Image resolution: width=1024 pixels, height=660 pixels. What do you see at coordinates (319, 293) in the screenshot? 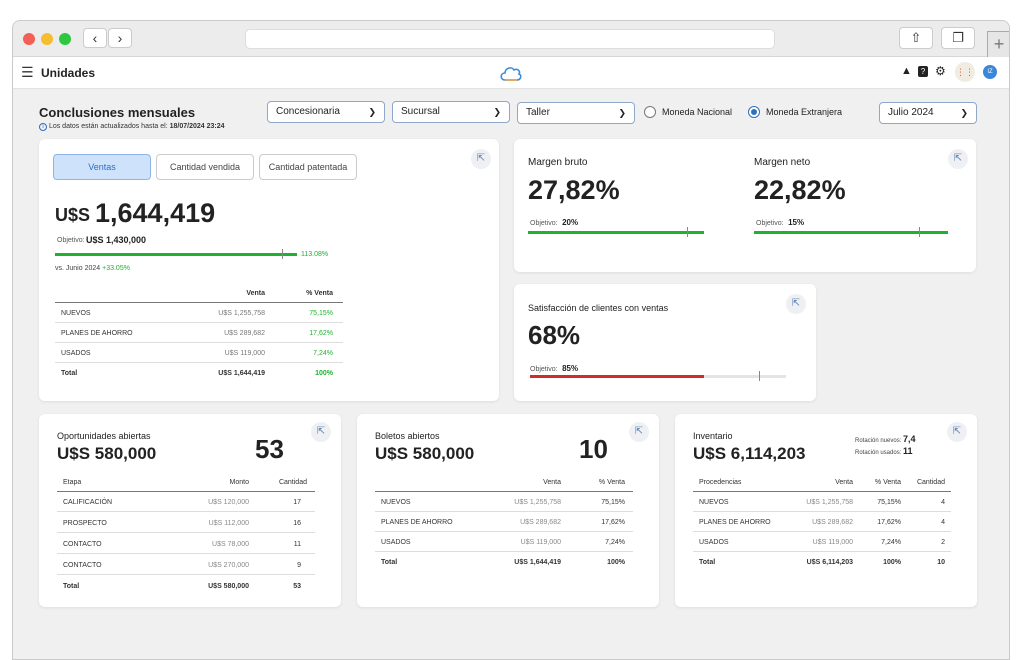
I see `col-pct: % Venta` at bounding box center [319, 293].